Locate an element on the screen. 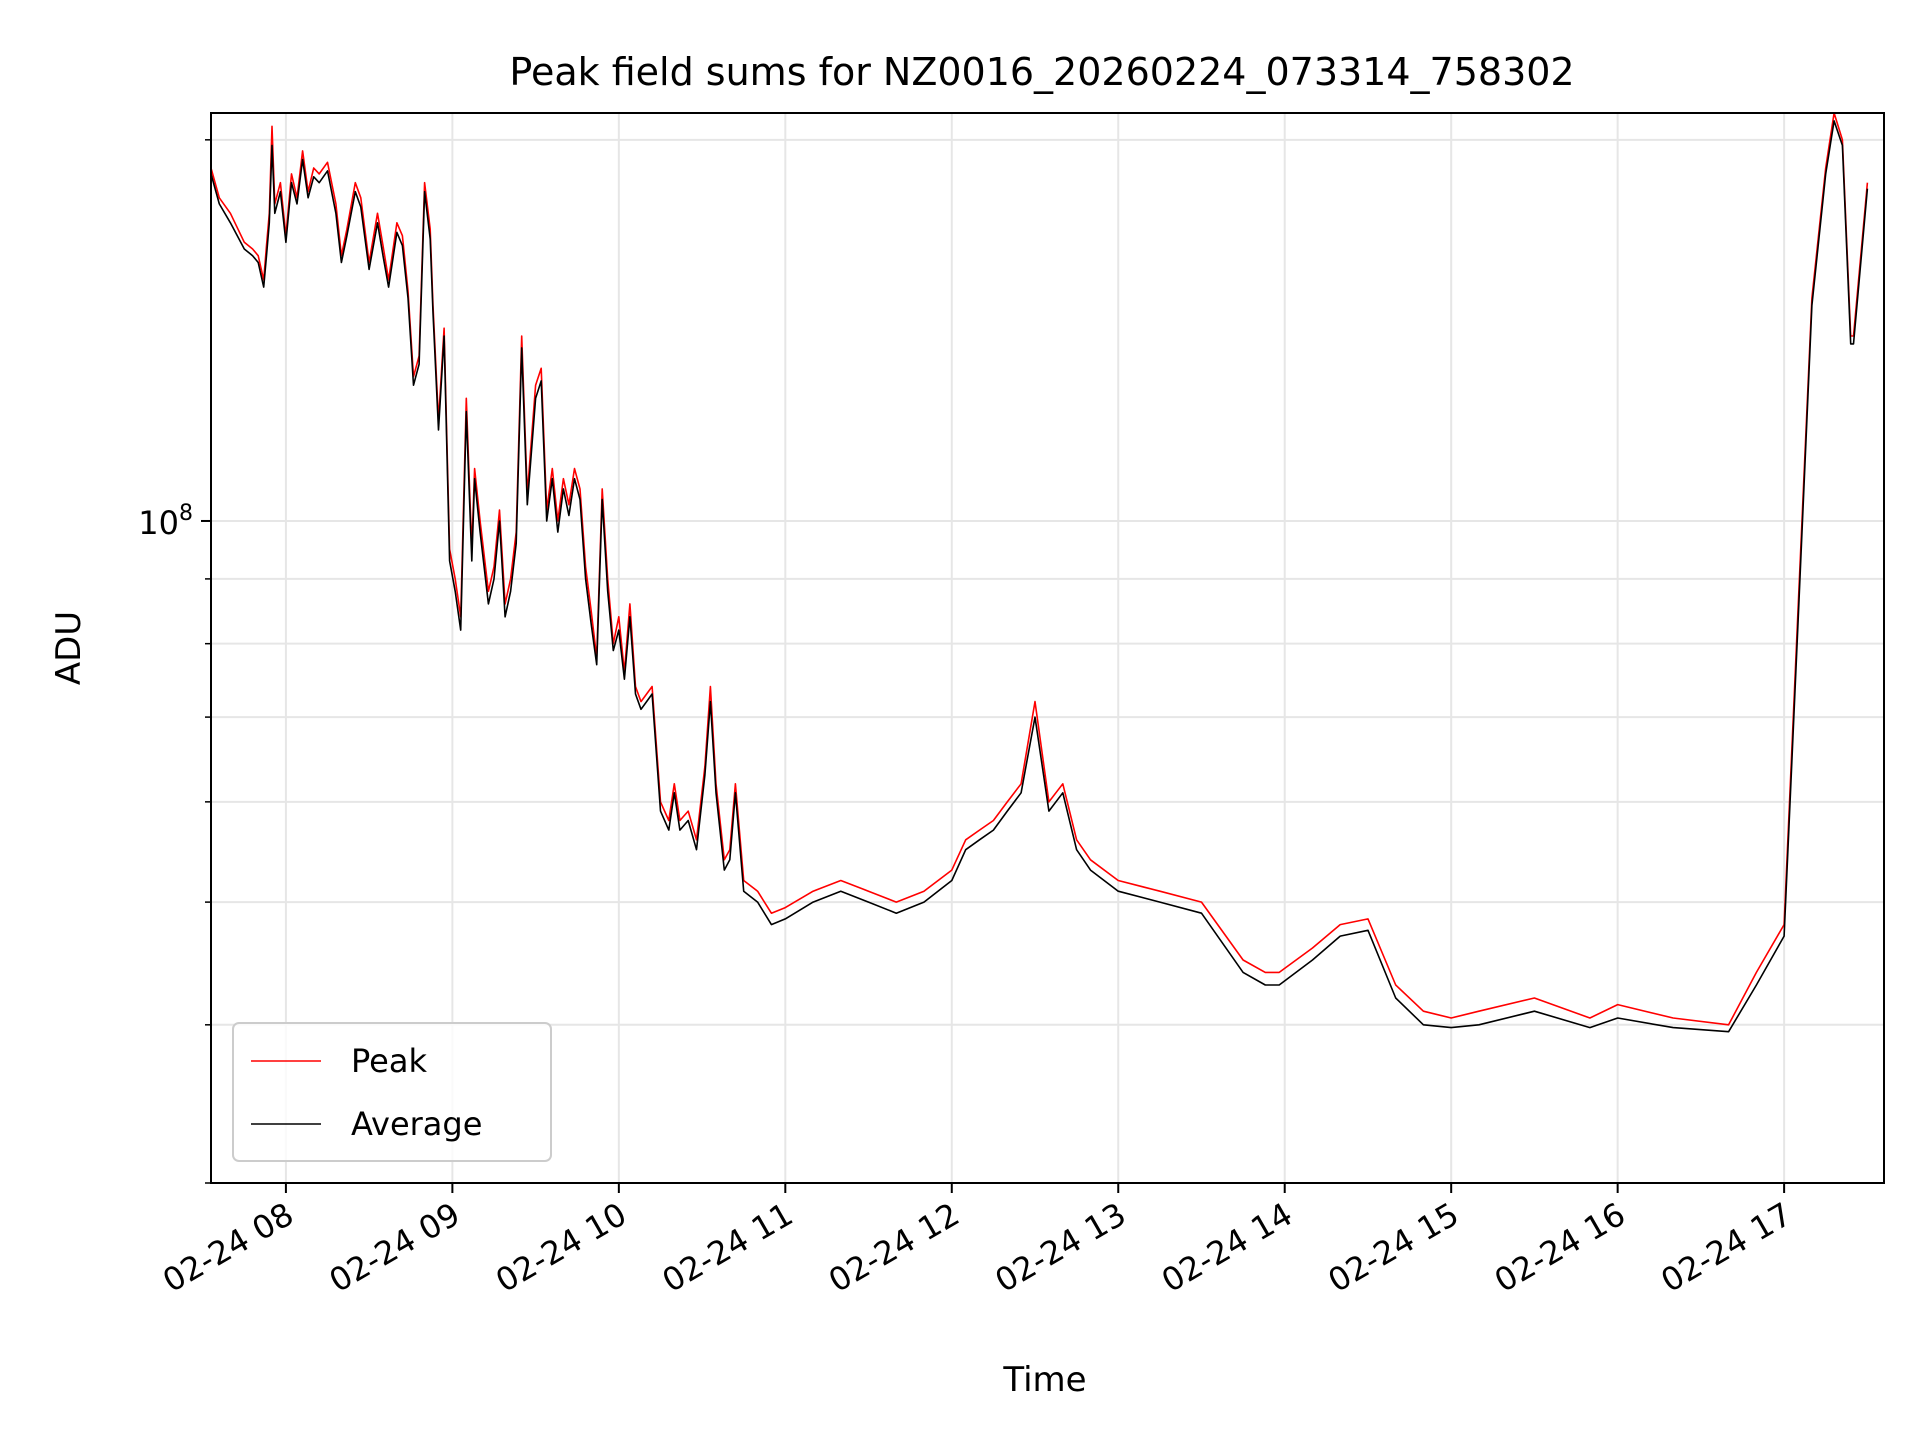 Image resolution: width=1920 pixels, height=1440 pixels. x-axis-label: Time is located at coordinates (1044, 1380).